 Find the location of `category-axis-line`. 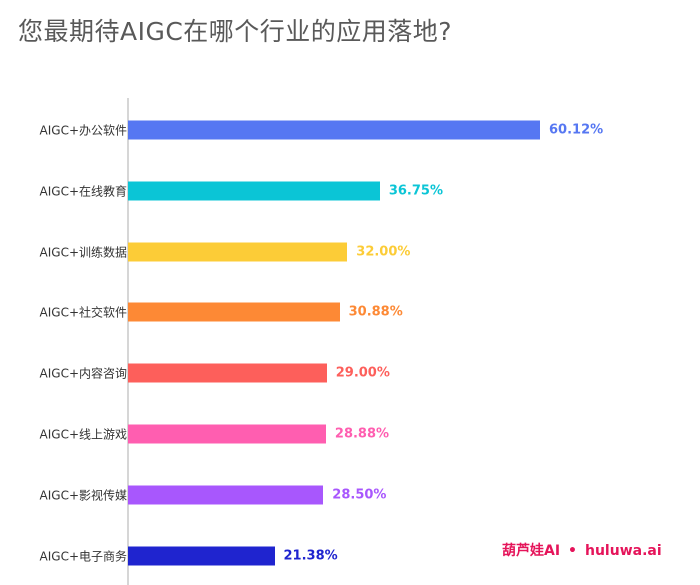

category-axis-line is located at coordinates (128, 341).